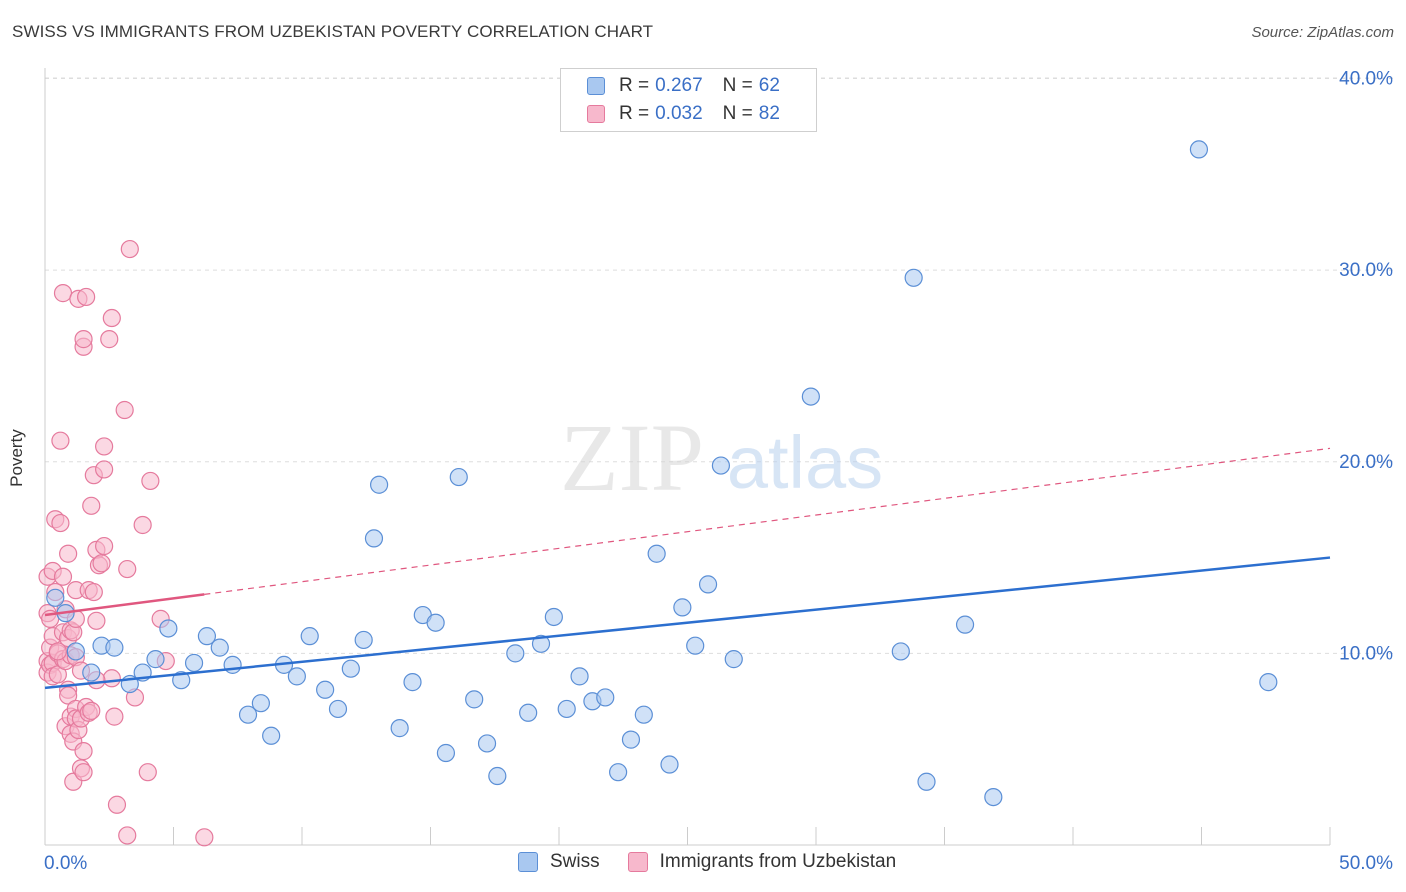  I want to click on legend-box: R = 0.267 N = 62 R = 0.032 N = 82, so click(688, 100).